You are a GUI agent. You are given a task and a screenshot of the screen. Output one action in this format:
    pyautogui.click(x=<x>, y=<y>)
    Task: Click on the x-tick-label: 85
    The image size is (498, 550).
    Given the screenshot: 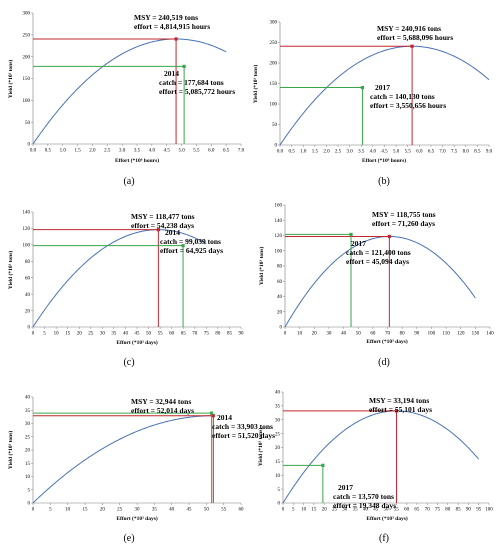 What is the action you would take?
    pyautogui.click(x=230, y=334)
    